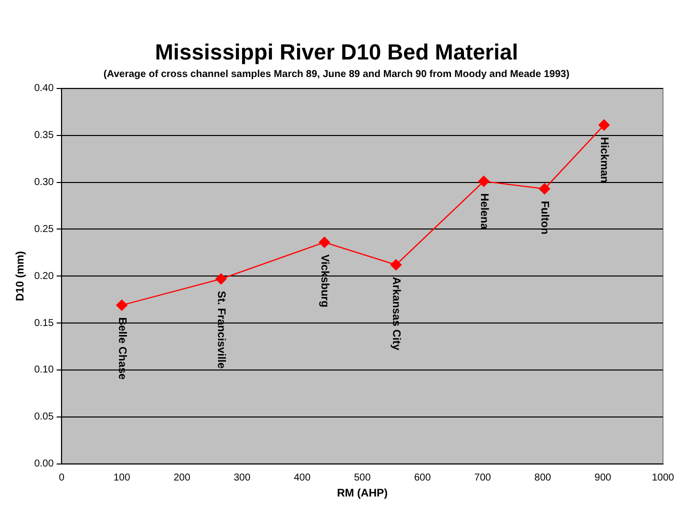  I want to click on x-tick-label: 900, so click(603, 478).